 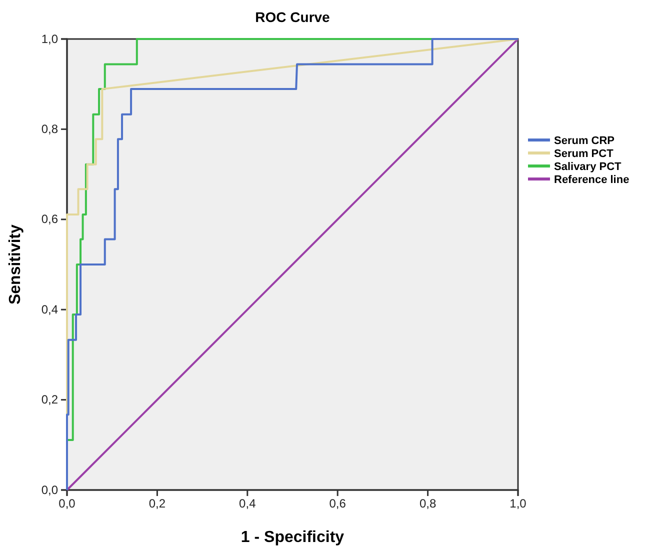 I want to click on legend-label: Serum CRP, so click(x=584, y=141).